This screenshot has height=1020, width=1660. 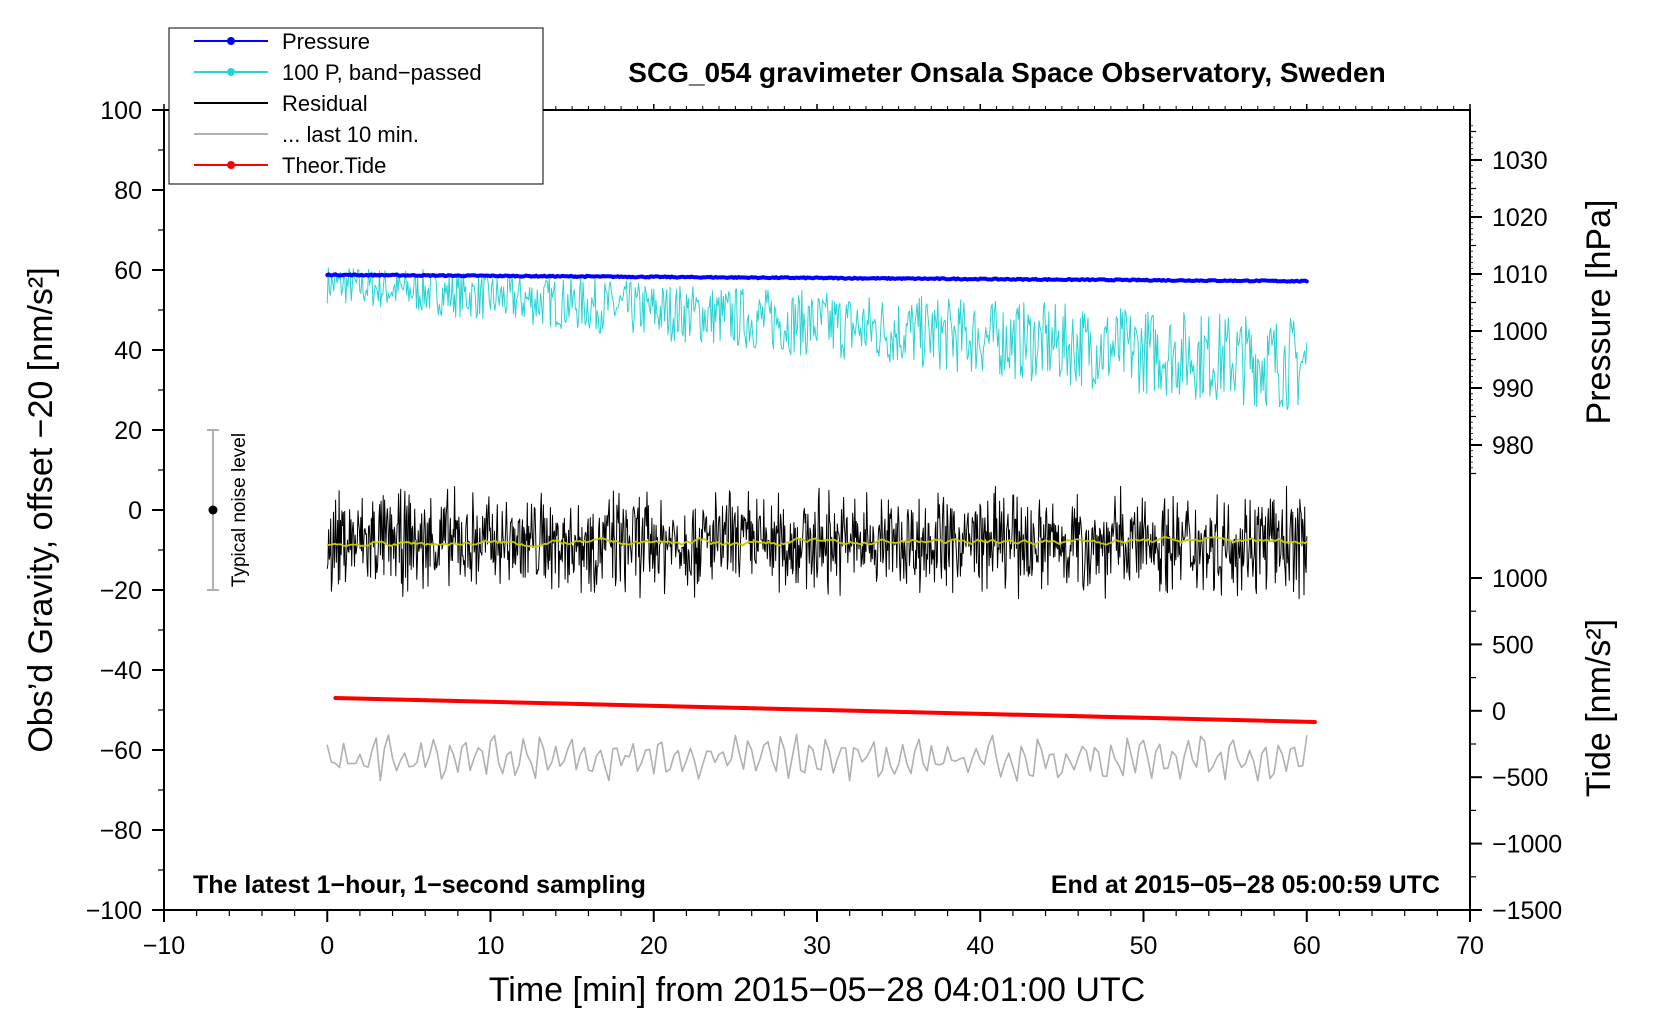 I want to click on tide-tick-label: −1500, so click(x=1527, y=911).